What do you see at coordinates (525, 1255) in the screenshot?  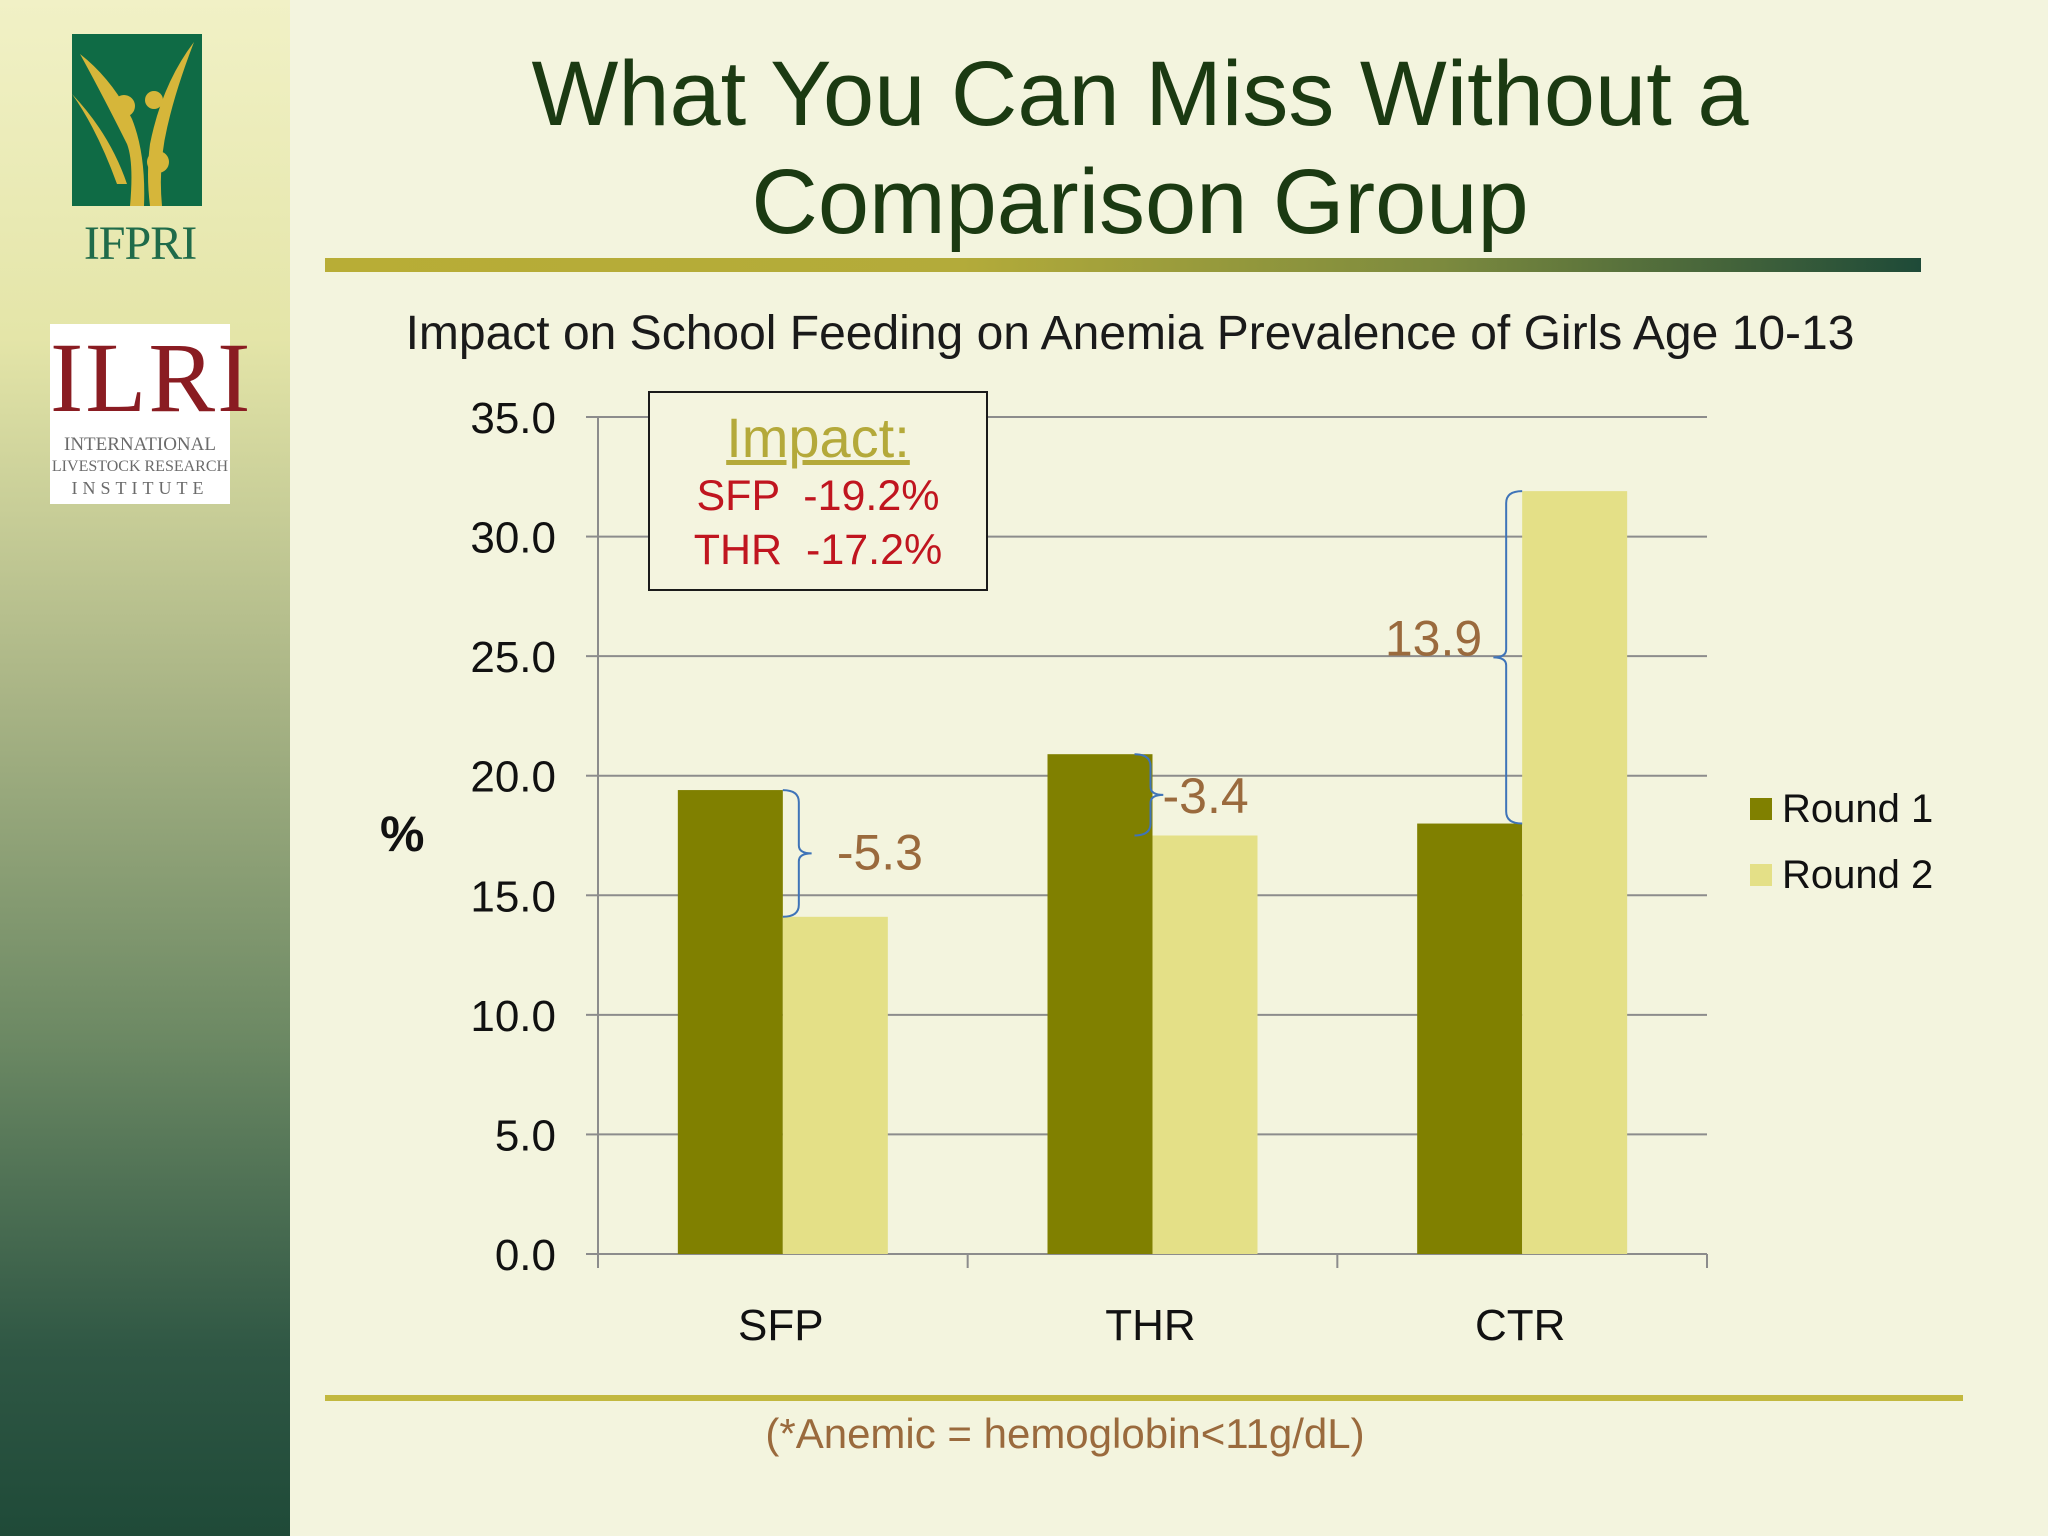 I see `y-tick-label: 0.0` at bounding box center [525, 1255].